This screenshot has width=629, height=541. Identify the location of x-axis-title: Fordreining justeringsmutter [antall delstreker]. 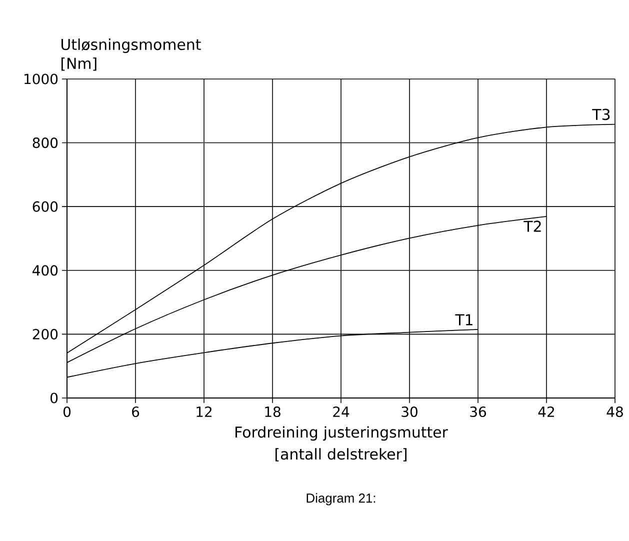
(342, 444).